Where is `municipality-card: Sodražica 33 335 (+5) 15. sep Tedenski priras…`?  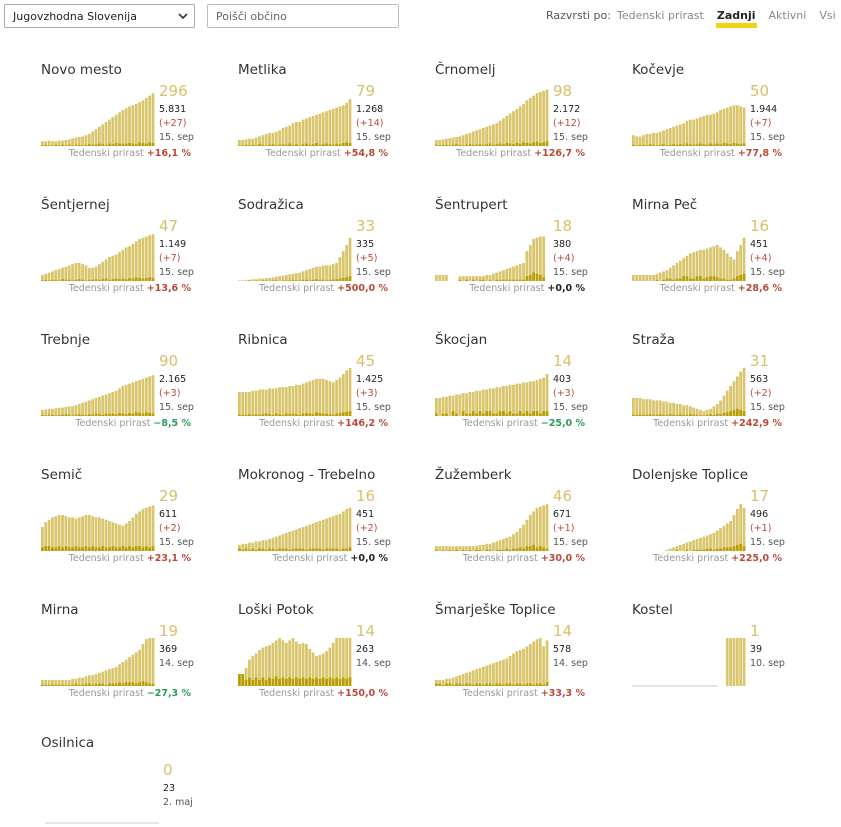
municipality-card: Sodražica 33 335 (+5) 15. sep Tedenski priras… is located at coordinates (323, 257).